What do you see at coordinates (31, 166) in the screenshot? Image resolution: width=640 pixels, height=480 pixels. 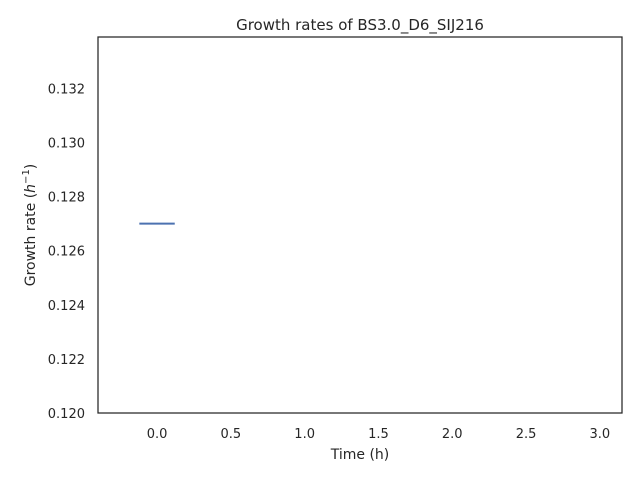 I see `y-axis-label-close: )` at bounding box center [31, 166].